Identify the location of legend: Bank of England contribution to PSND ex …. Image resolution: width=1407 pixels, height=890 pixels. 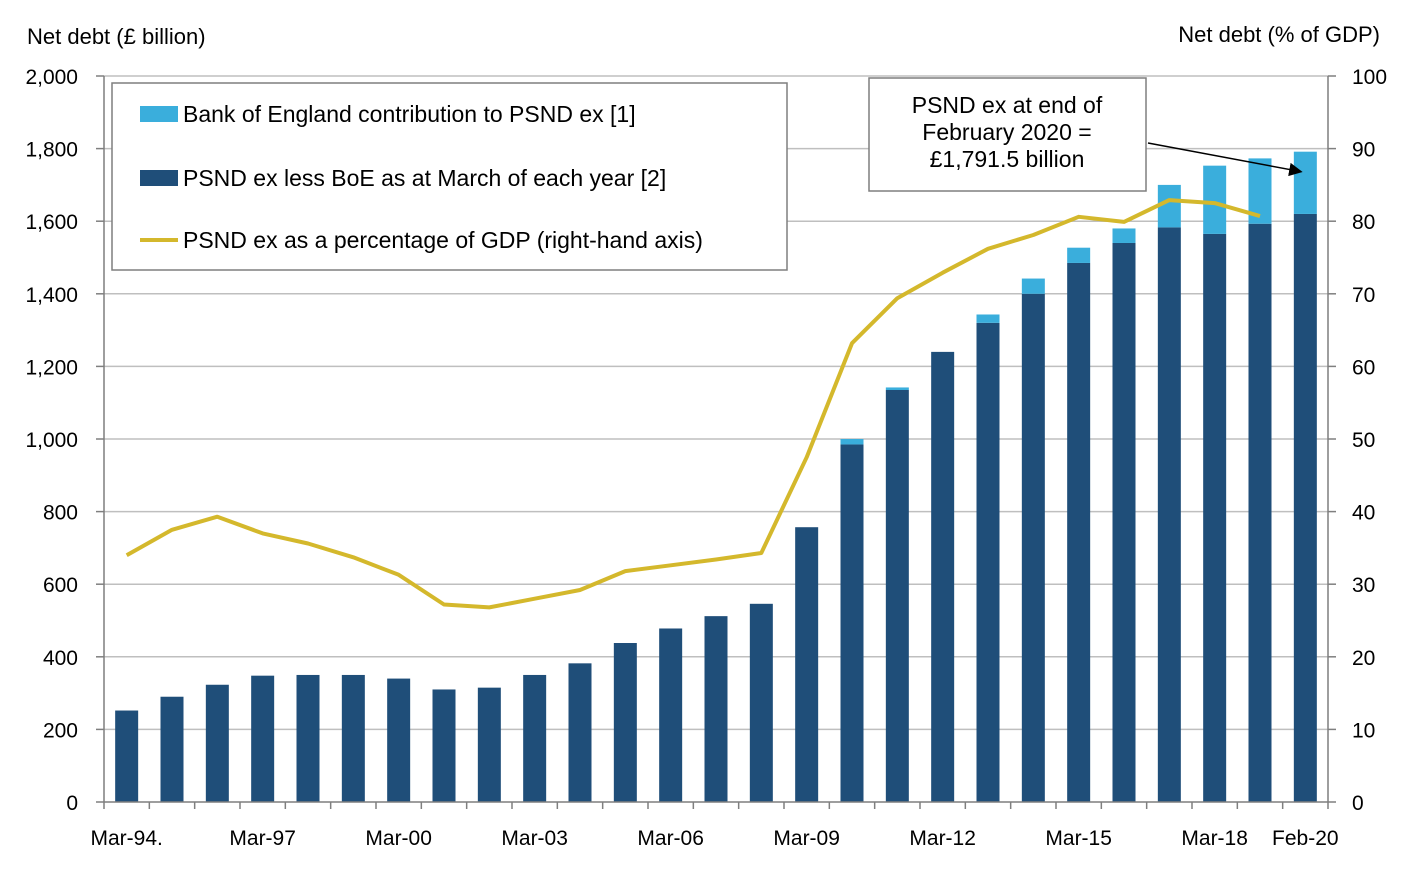
(449, 176).